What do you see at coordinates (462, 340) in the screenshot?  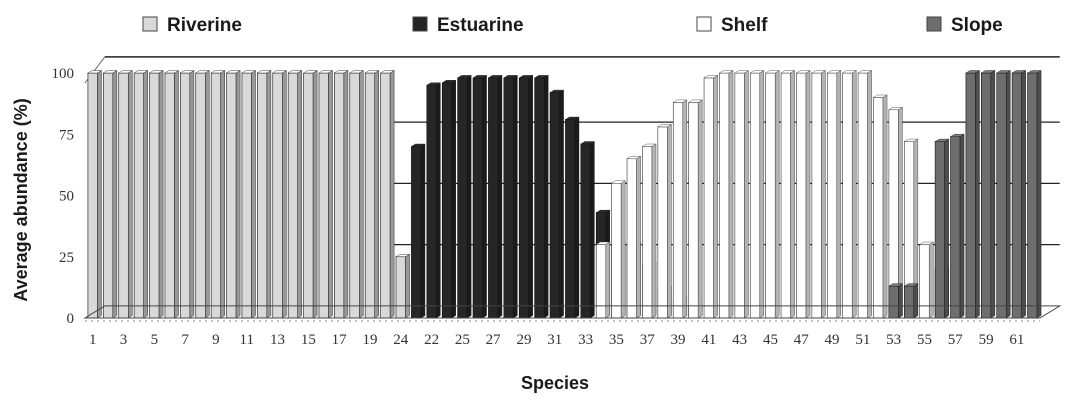 I see `x-tick-label-25: 25` at bounding box center [462, 340].